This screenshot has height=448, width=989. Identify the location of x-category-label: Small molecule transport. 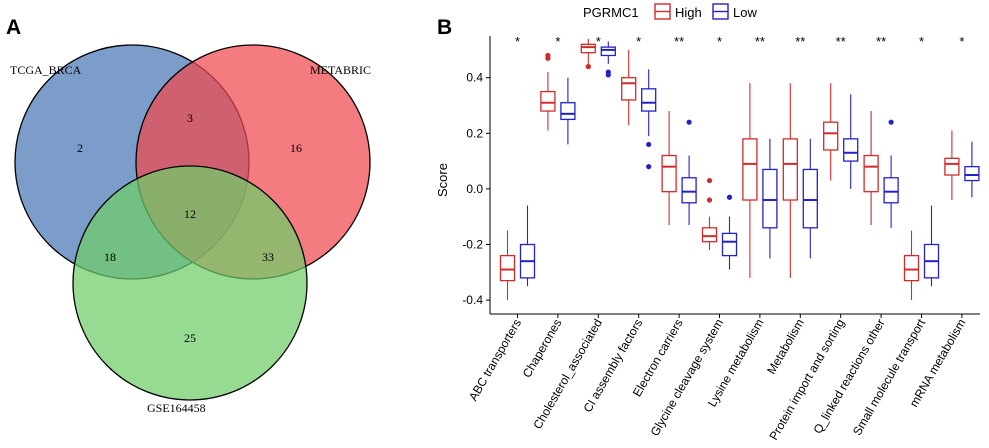
(889, 377).